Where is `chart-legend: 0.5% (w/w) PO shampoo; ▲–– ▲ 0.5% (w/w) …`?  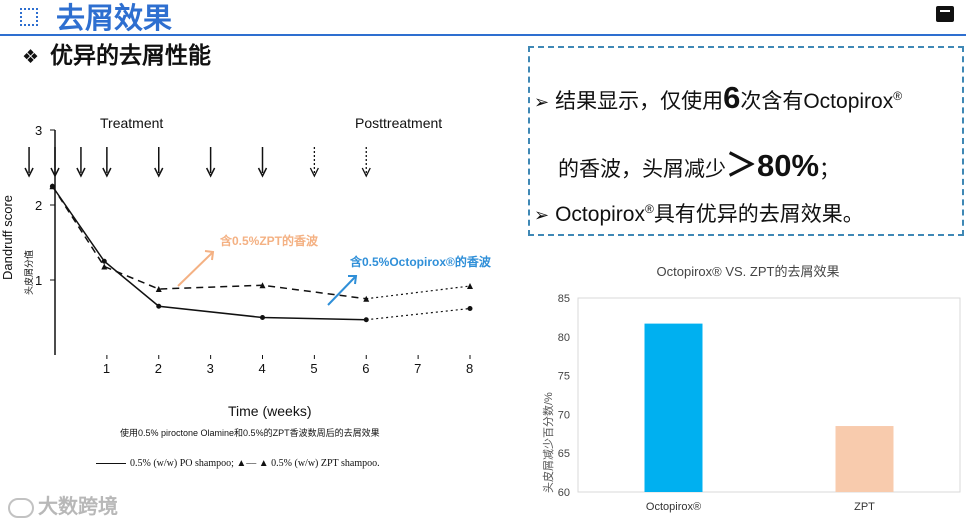 chart-legend: 0.5% (w/w) PO shampoo; ▲–– ▲ 0.5% (w/w) … is located at coordinates (238, 463).